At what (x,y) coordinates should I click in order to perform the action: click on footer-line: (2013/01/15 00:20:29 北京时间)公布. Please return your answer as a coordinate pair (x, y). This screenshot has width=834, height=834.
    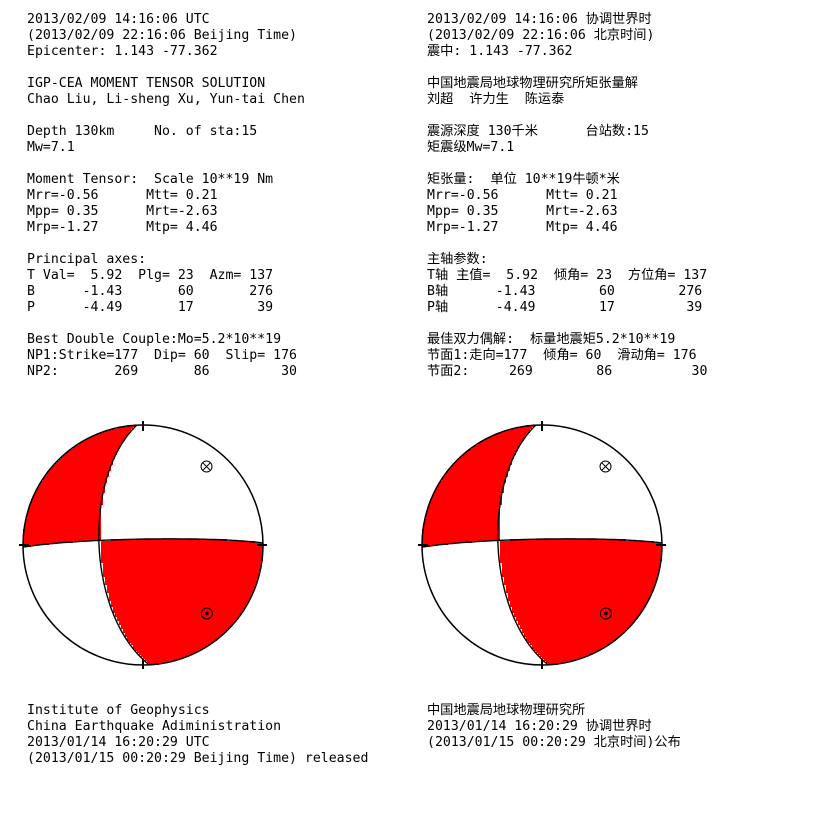
    Looking at the image, I should click on (554, 742).